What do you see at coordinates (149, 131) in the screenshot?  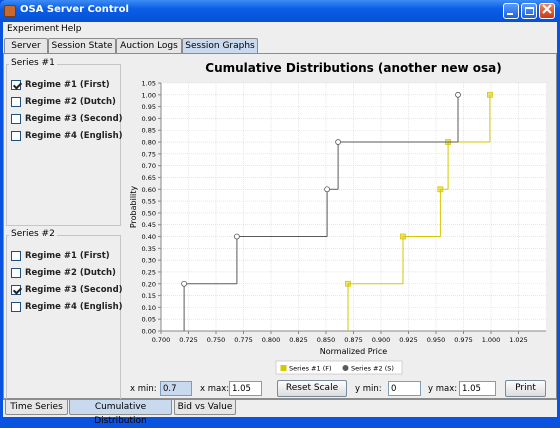 I see `y-tick-label: 0.85` at bounding box center [149, 131].